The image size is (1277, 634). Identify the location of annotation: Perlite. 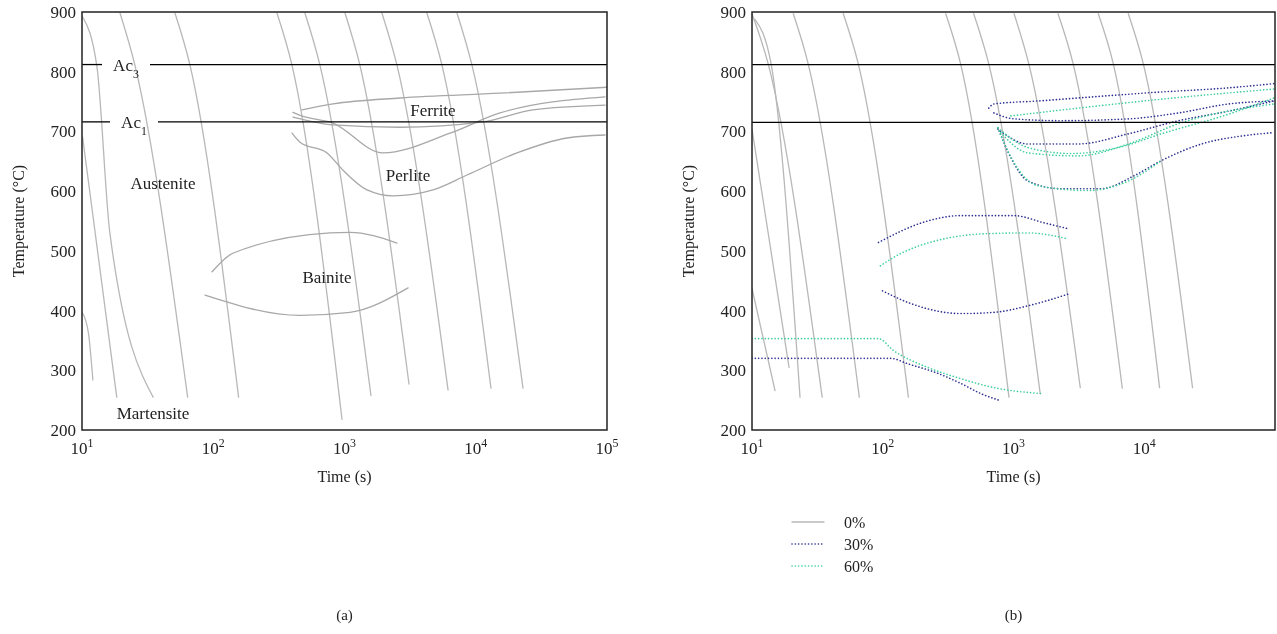
(408, 175).